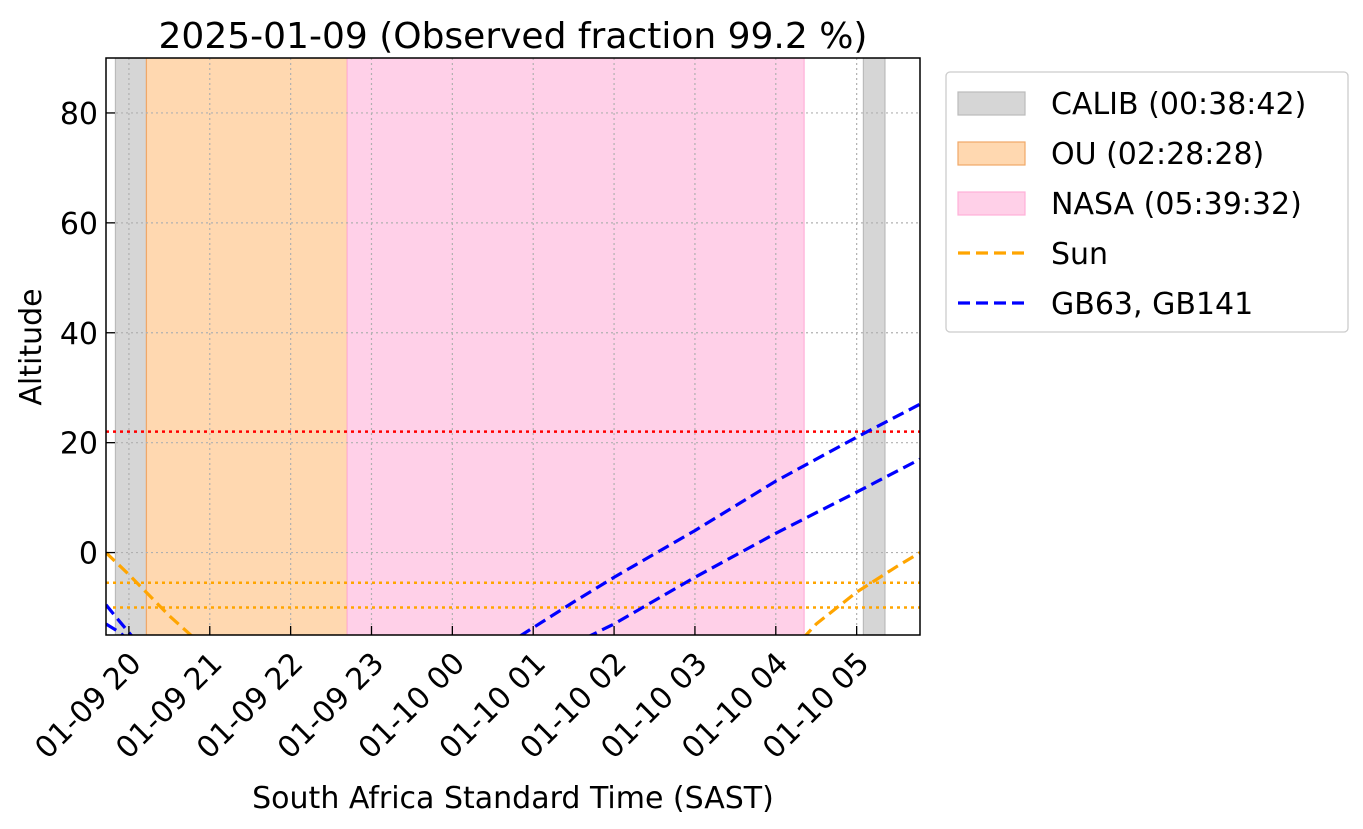 This screenshot has height=829, width=1363. I want to click on y-tick-label-2: 40, so click(79, 334).